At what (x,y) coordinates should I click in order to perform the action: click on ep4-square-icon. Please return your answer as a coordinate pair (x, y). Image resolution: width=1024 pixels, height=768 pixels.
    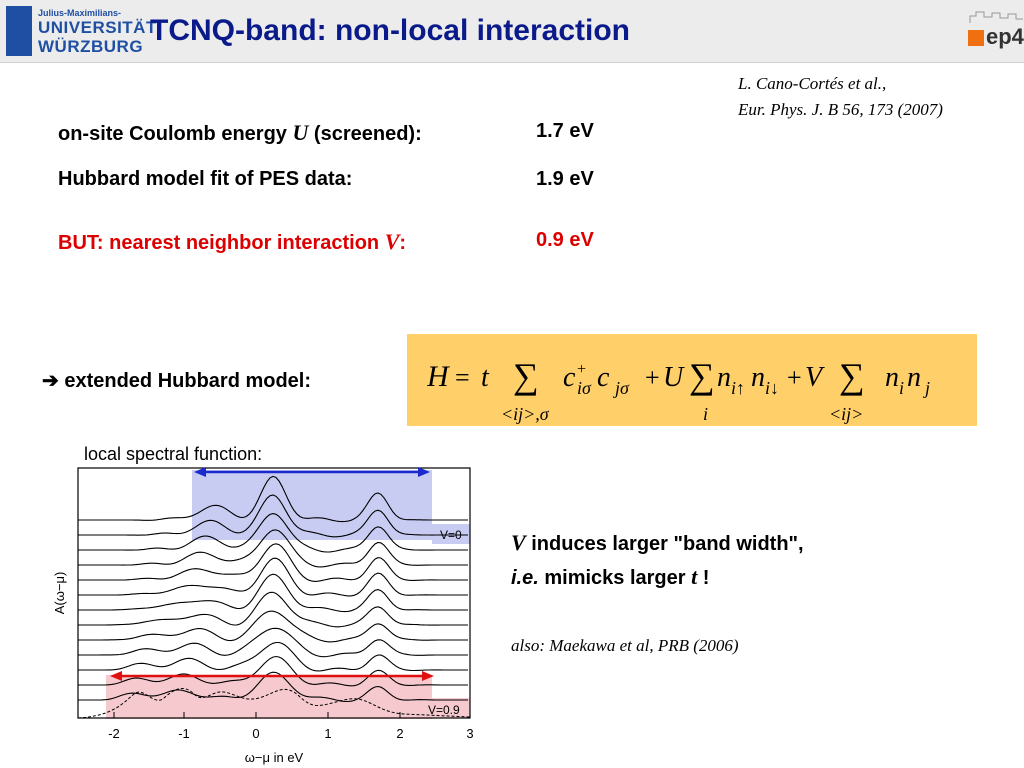
    Looking at the image, I should click on (976, 38).